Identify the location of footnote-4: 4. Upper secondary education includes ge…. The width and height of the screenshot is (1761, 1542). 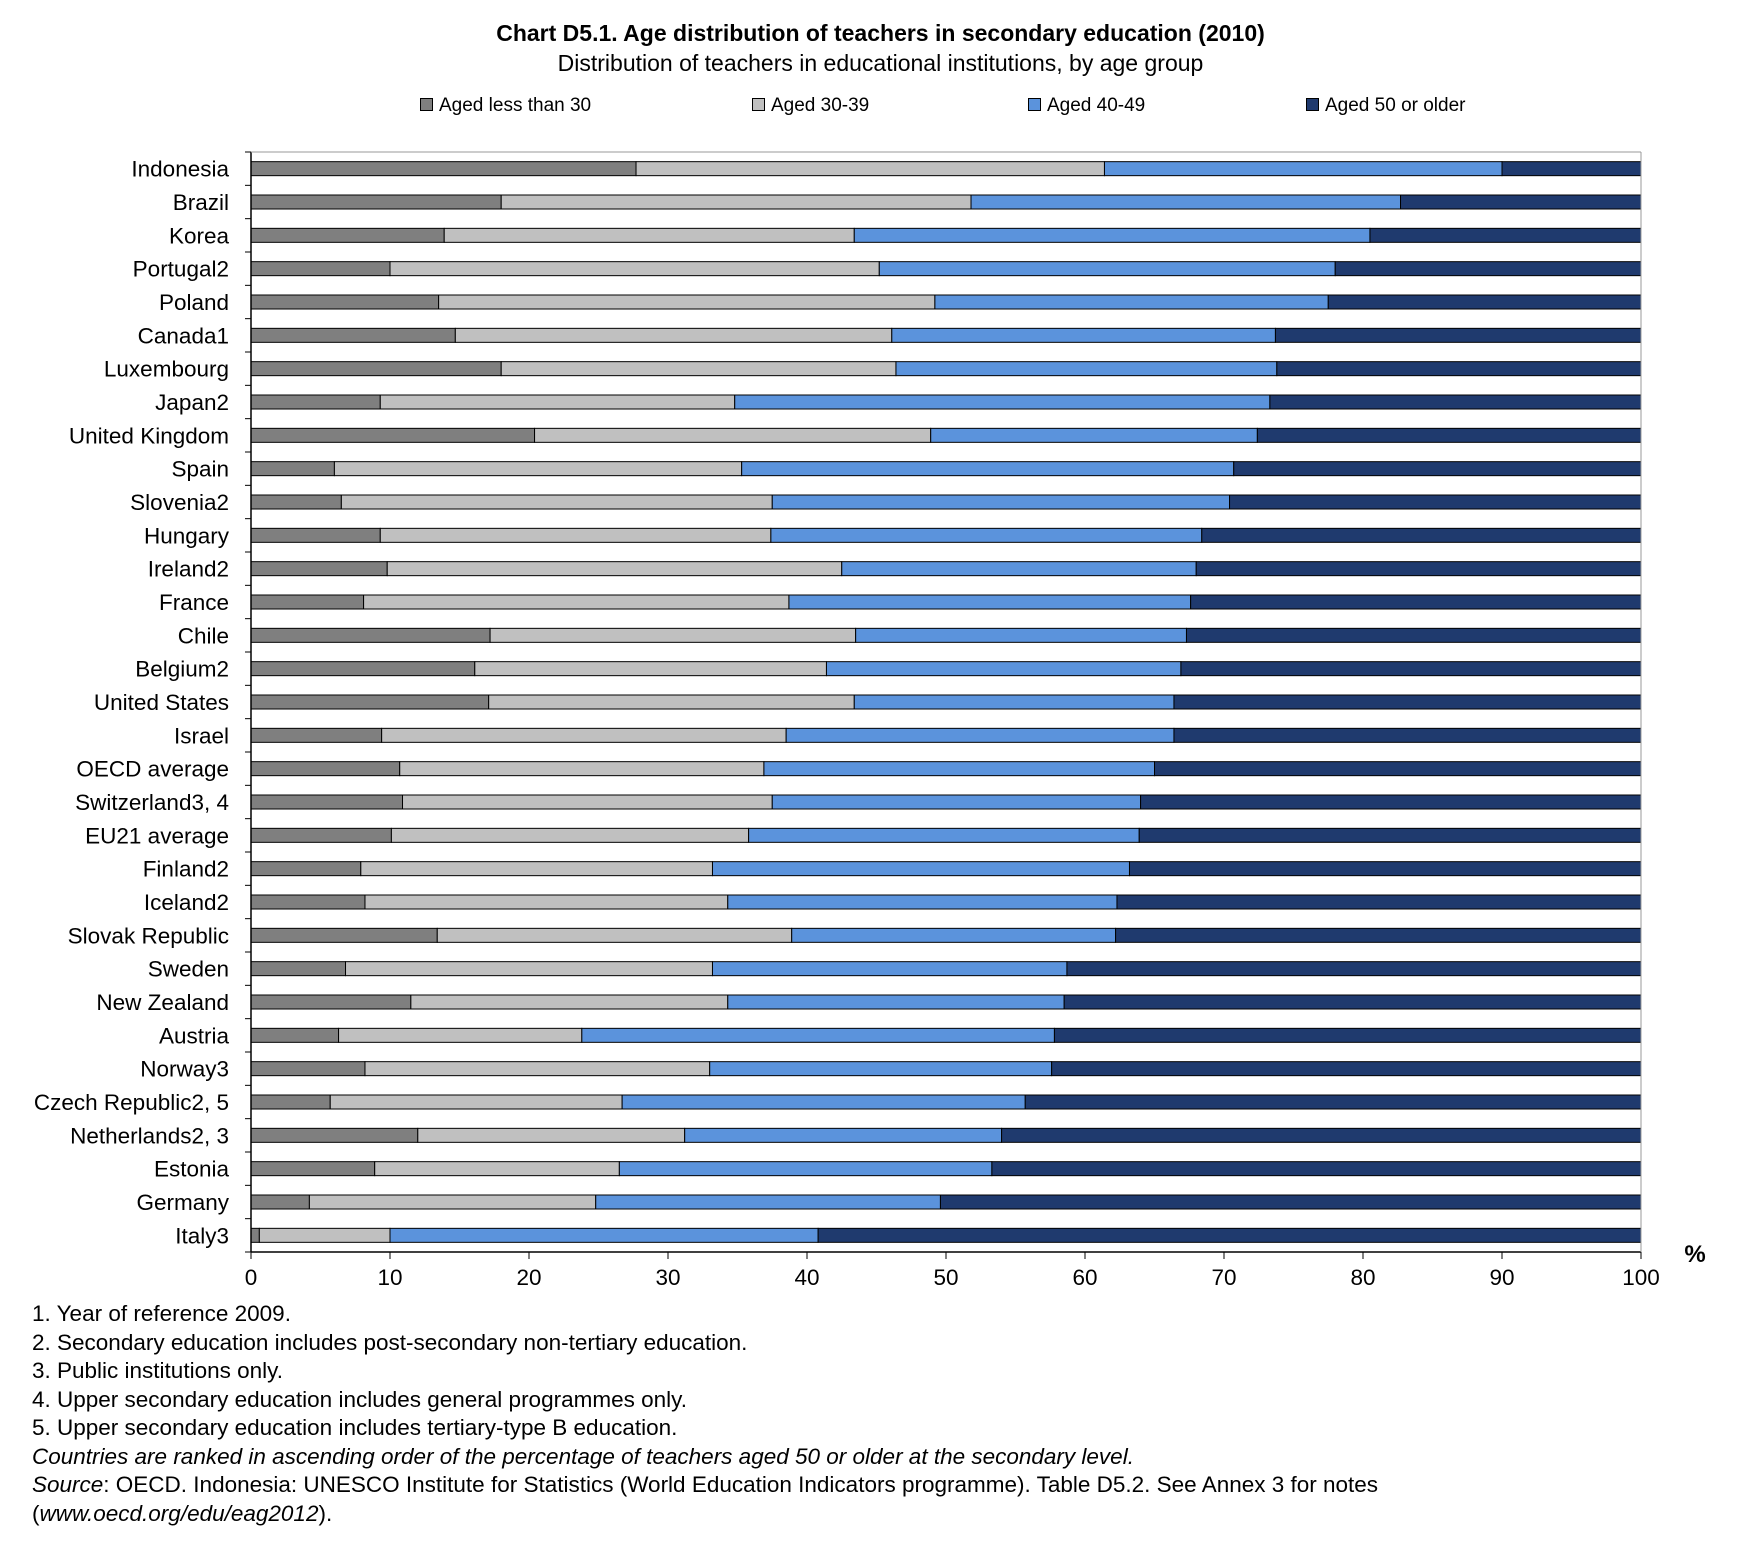
(359, 1399).